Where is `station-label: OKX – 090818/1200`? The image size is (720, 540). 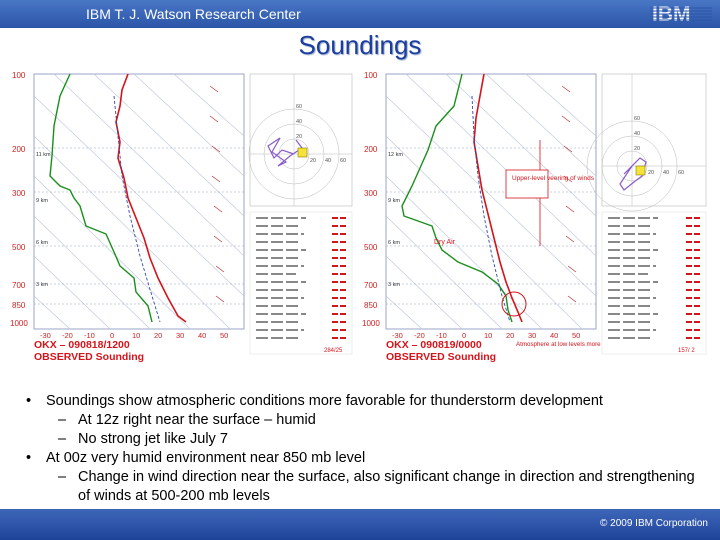
station-label: OKX – 090818/1200 is located at coordinates (82, 345).